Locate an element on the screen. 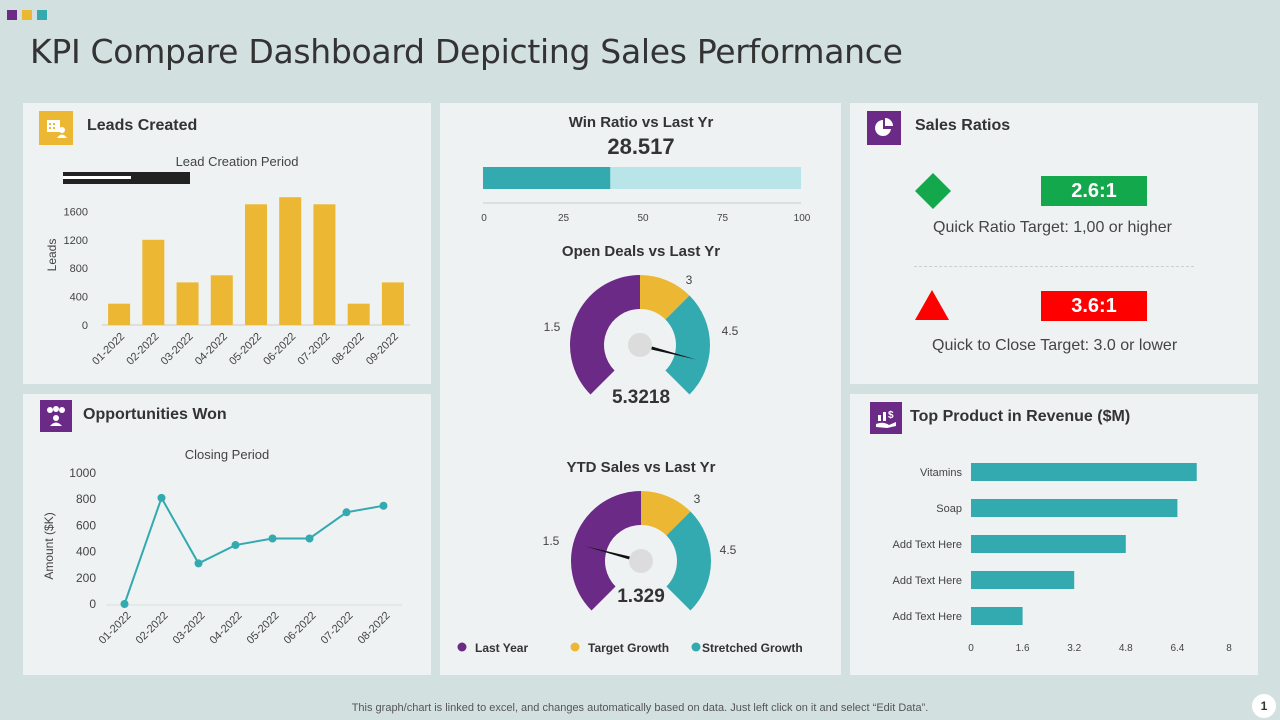 The width and height of the screenshot is (1280, 720). opportunities-chart-title: Closing Period is located at coordinates (227, 454).